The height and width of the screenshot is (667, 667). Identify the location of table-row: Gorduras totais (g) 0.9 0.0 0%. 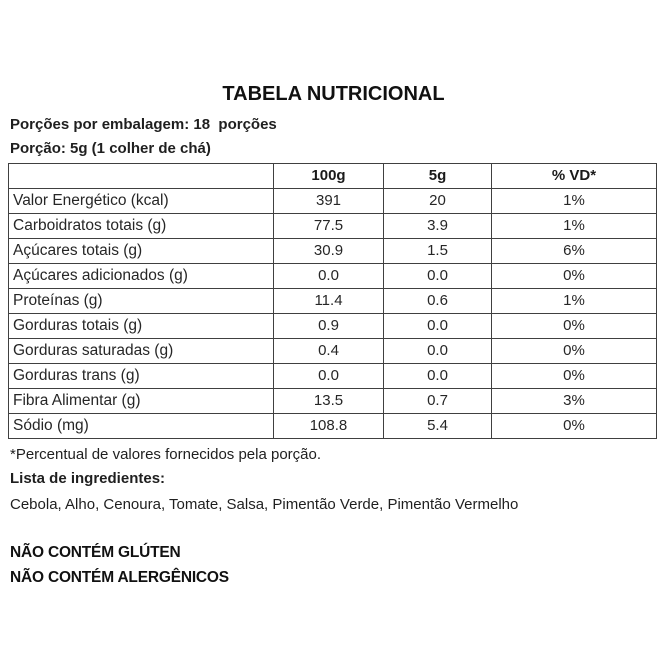
(332, 326).